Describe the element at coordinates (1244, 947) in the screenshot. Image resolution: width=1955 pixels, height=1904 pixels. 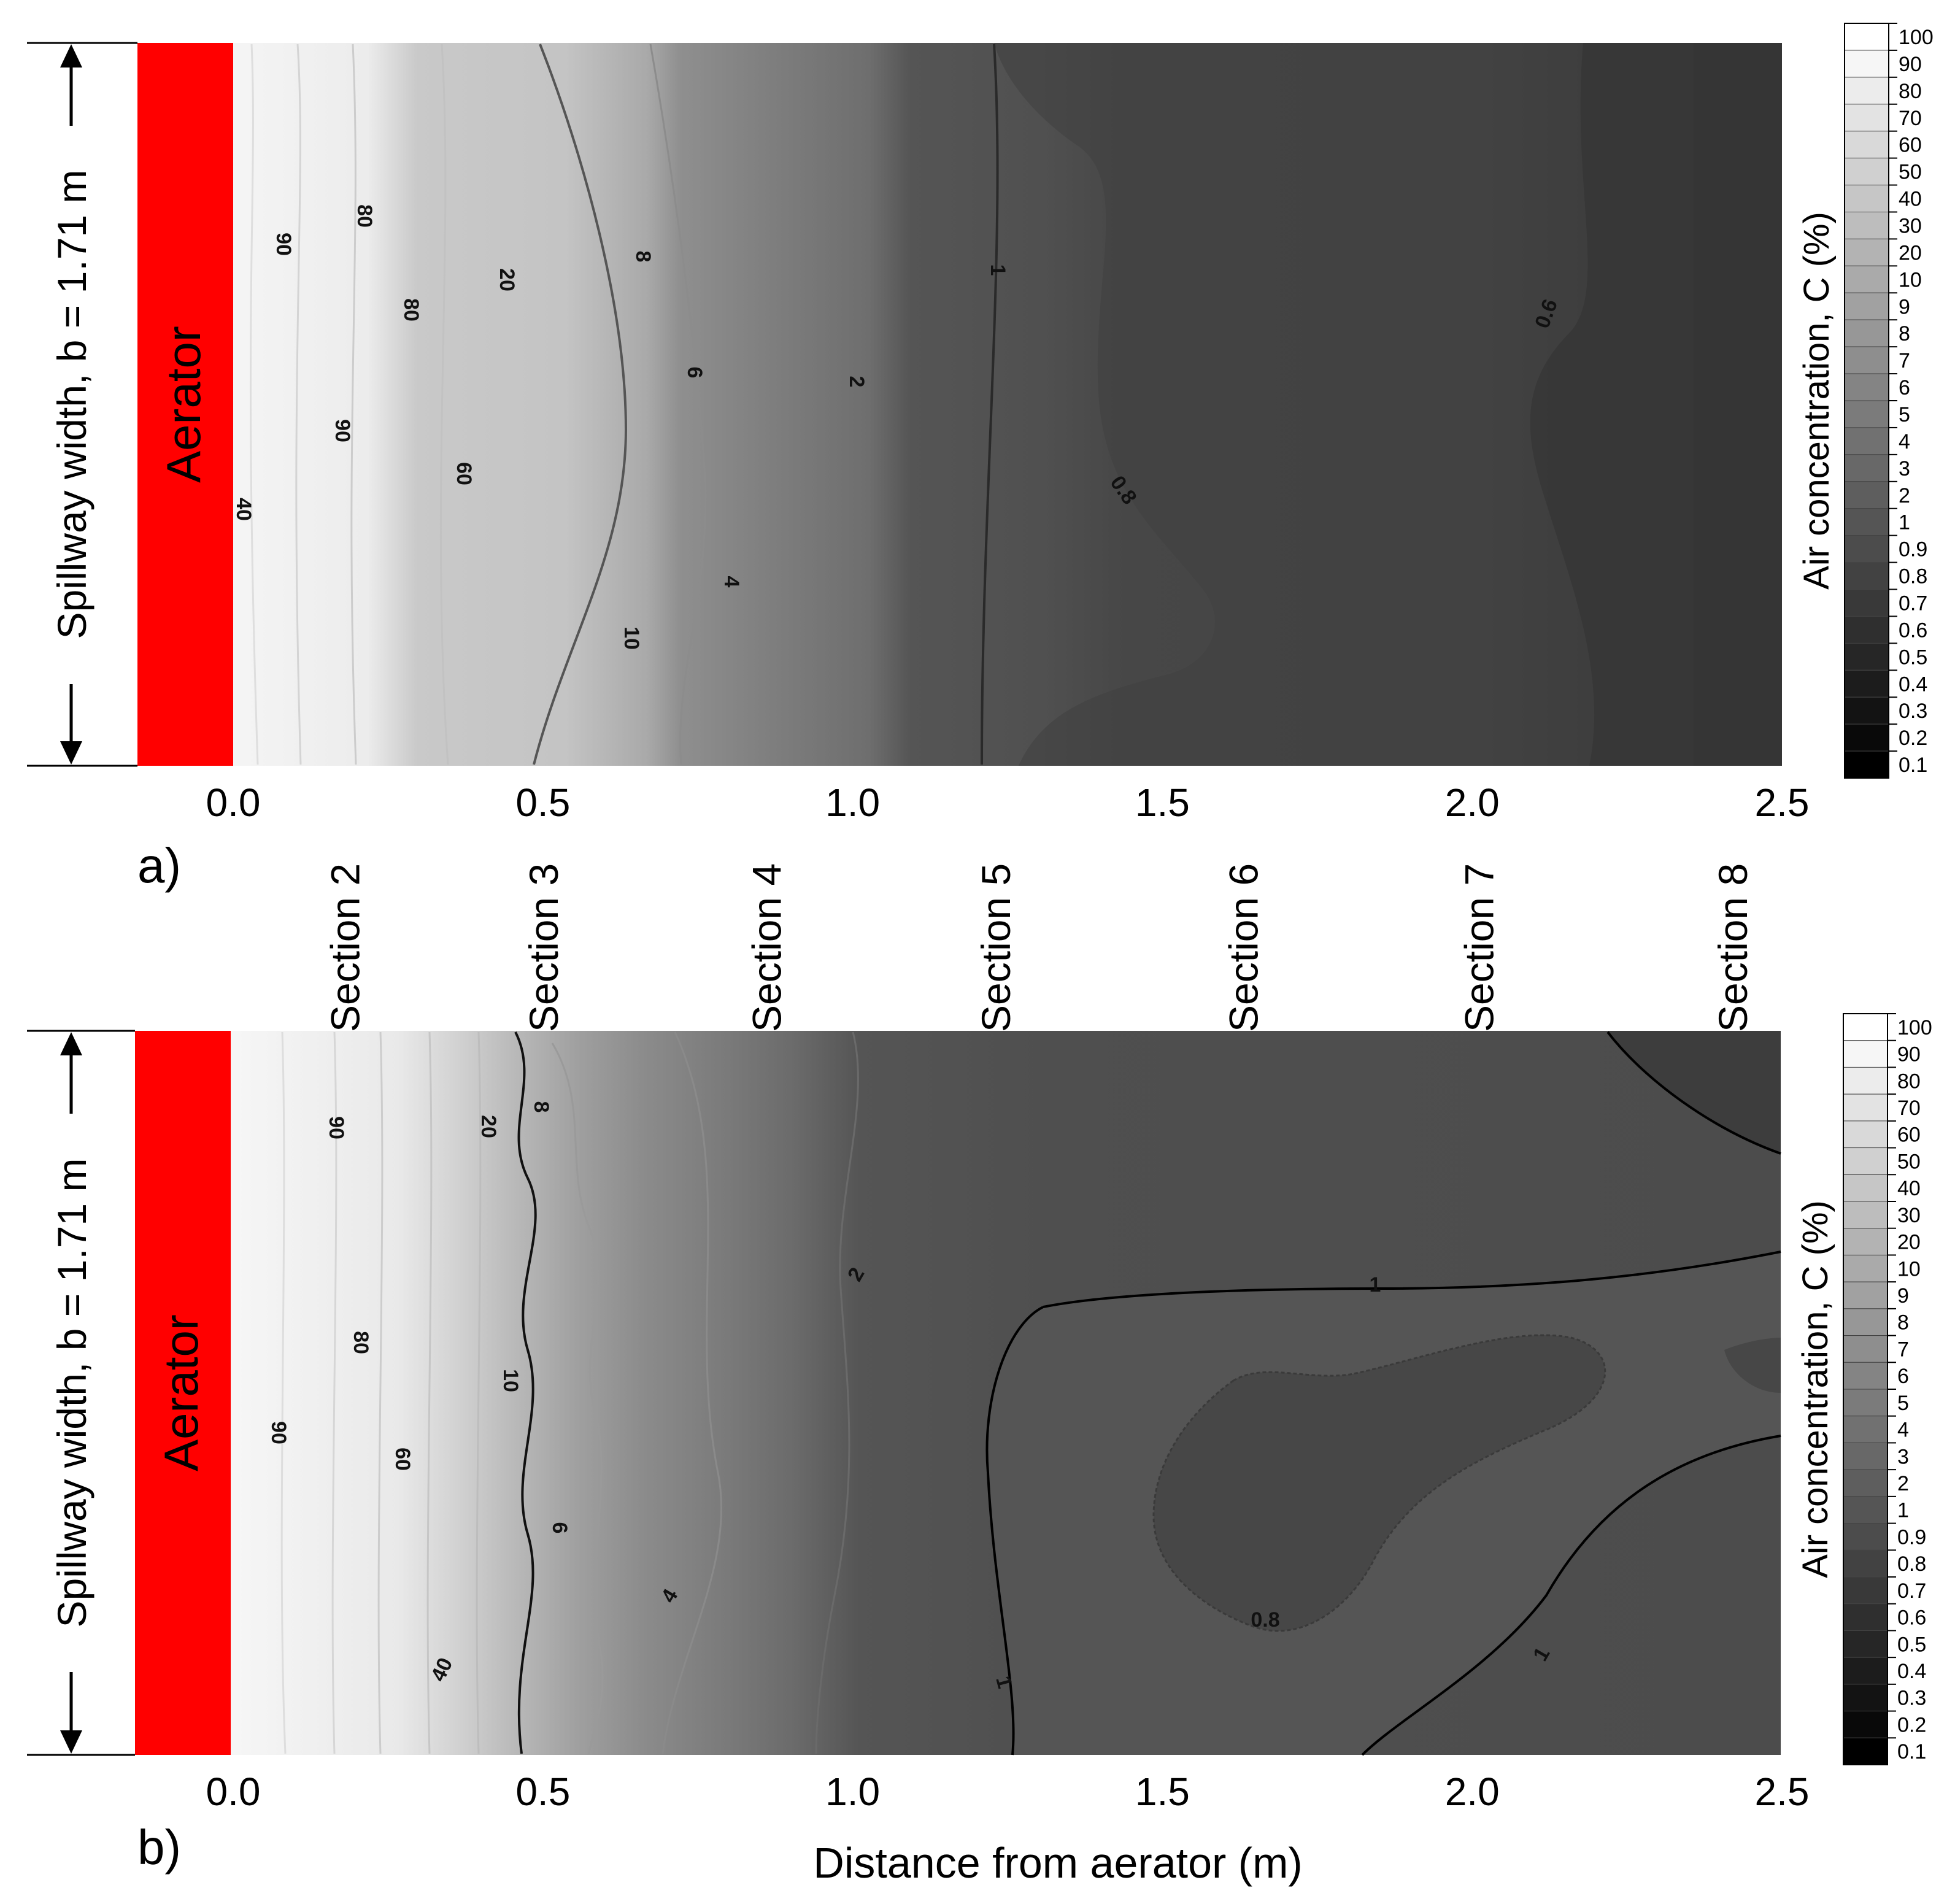
I see `section-label: Section 6` at that location.